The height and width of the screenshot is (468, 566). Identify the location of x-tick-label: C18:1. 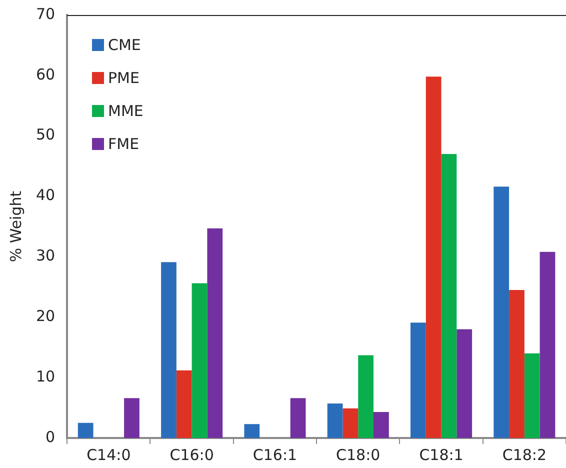
(441, 455).